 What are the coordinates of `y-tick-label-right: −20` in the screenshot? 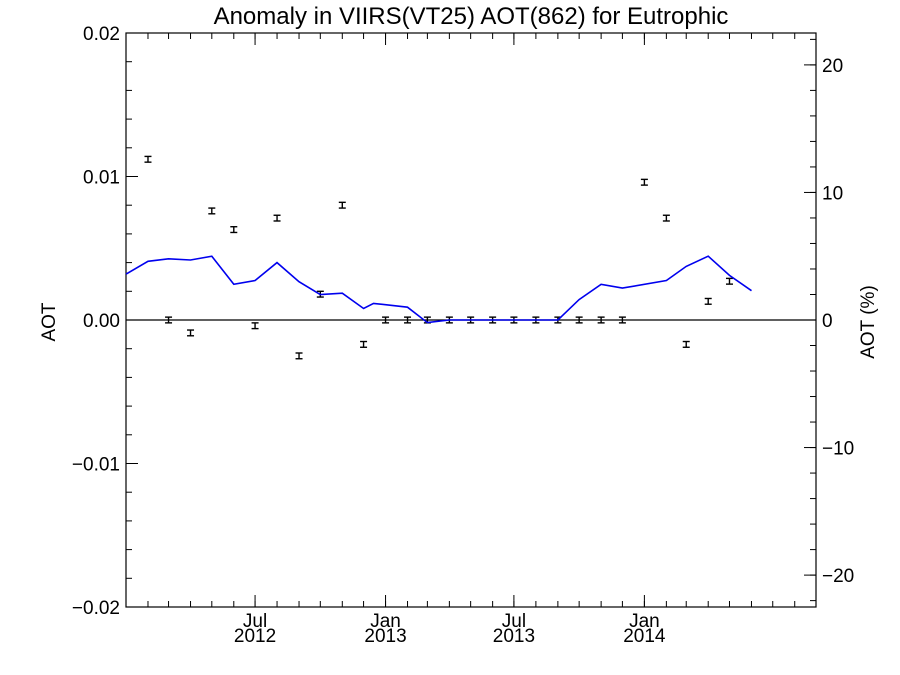 It's located at (838, 576).